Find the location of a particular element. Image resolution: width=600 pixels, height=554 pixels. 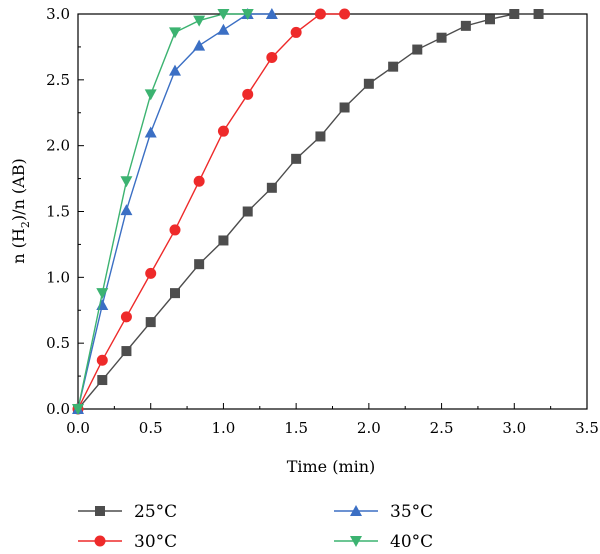

y-tick-label: 3.0 is located at coordinates (58, 14).